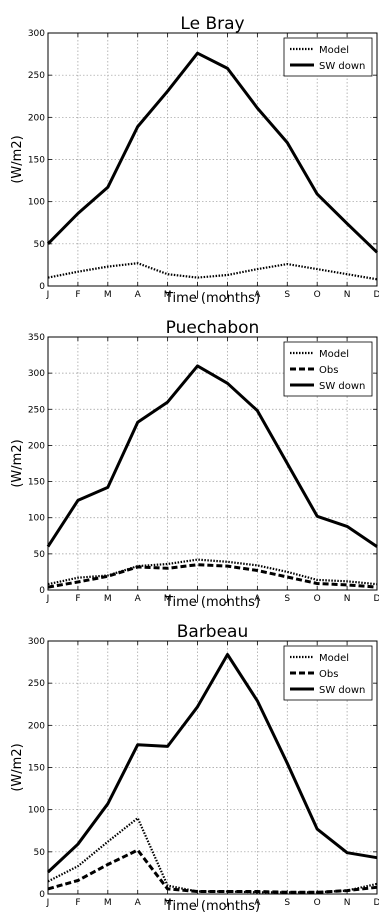 This screenshot has height=912, width=379. I want to click on legend: Model SW down, so click(328, 57).